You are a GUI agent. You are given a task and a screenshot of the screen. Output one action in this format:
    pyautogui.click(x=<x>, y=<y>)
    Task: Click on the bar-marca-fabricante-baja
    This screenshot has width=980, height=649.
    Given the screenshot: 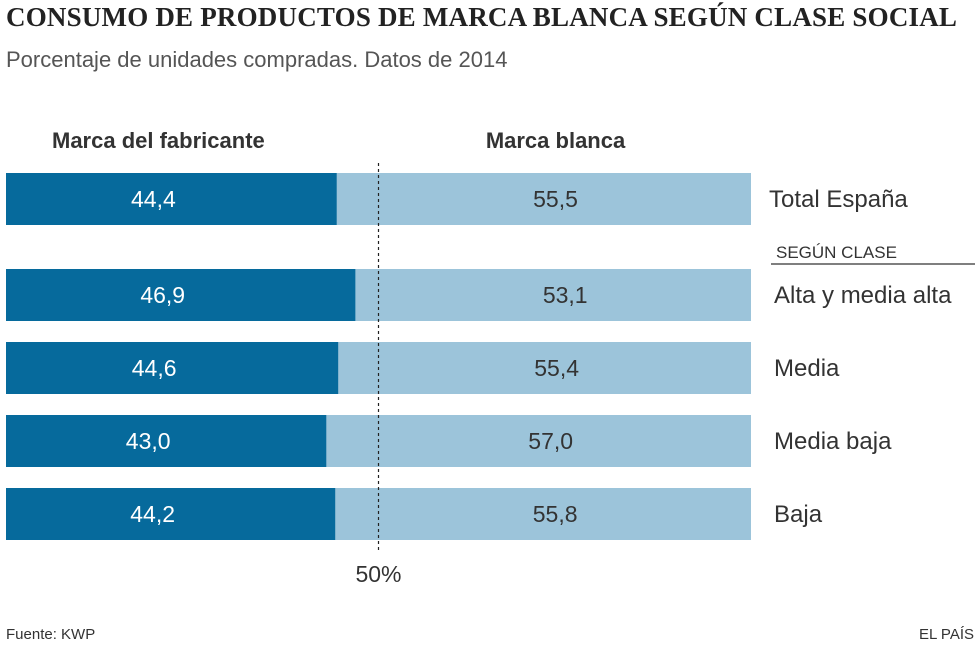 What is the action you would take?
    pyautogui.click(x=171, y=514)
    